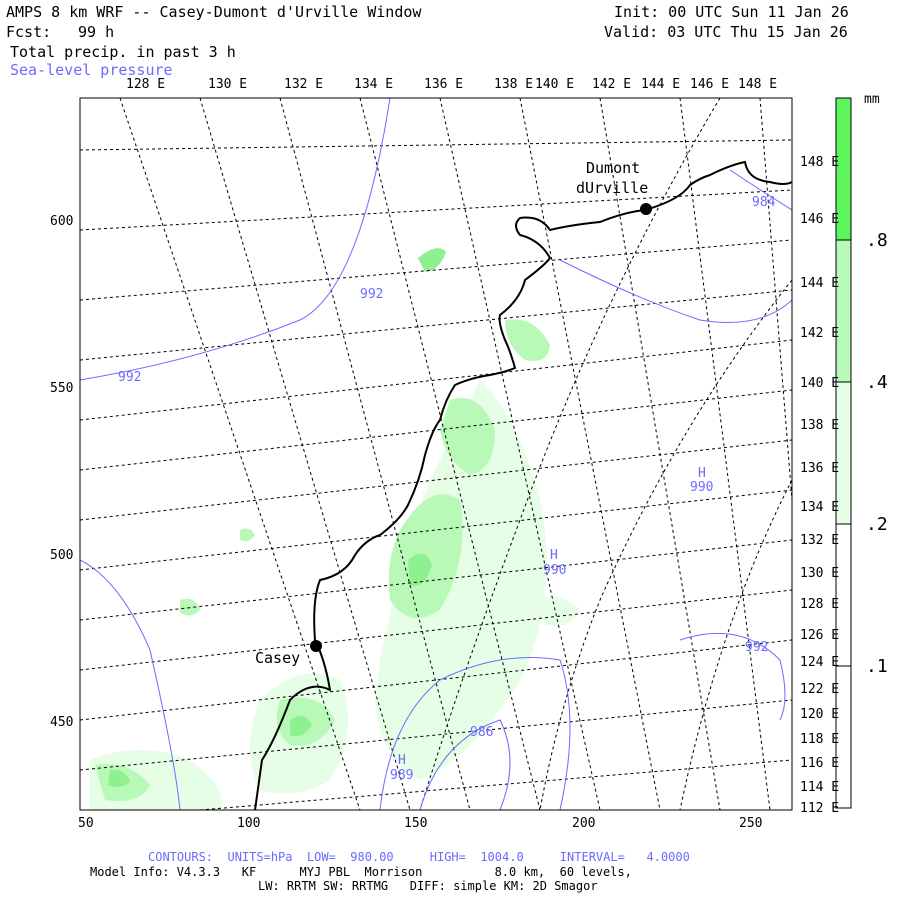  Describe the element at coordinates (820, 468) in the screenshot. I see `right-lon-label: 136 E` at that location.